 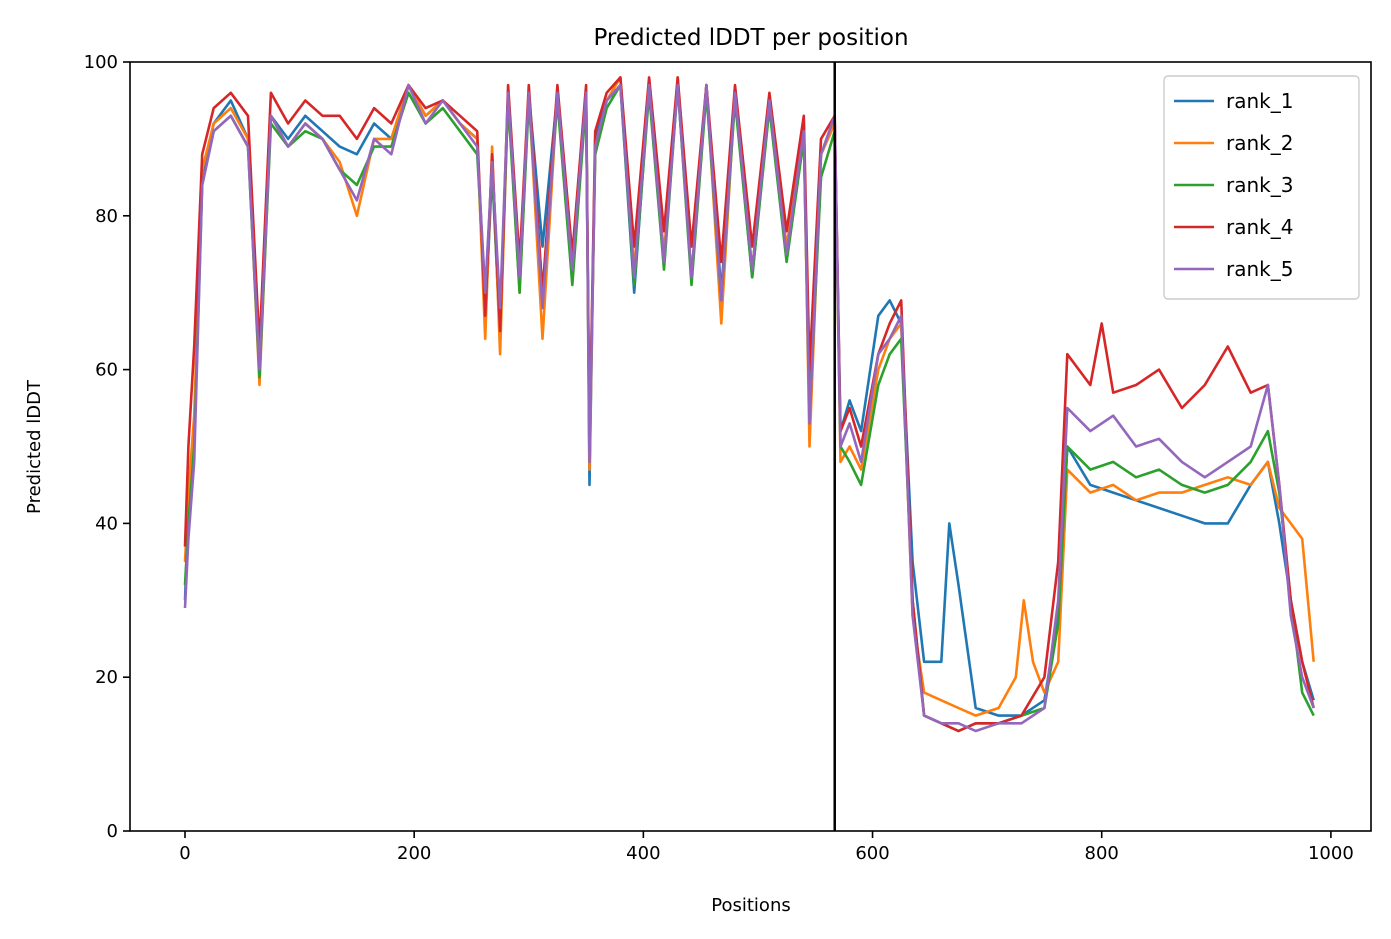 What do you see at coordinates (106, 216) in the screenshot?
I see `y-tick-label: 80` at bounding box center [106, 216].